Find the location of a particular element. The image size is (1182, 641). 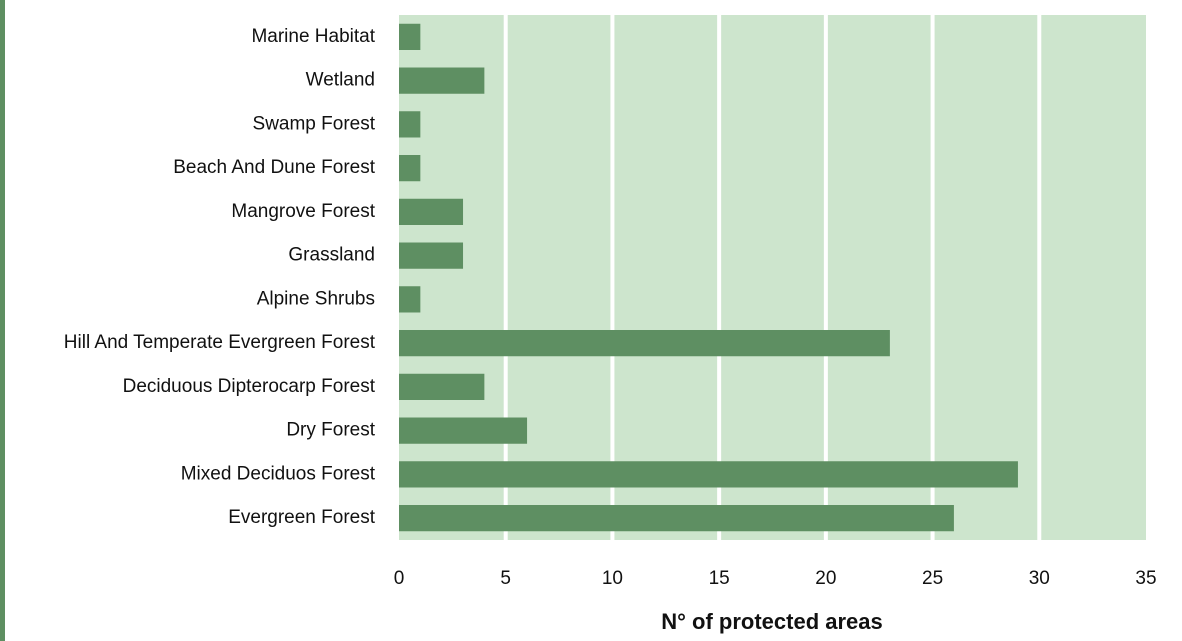

y-tick-label: Mangrove Forest is located at coordinates (303, 211).